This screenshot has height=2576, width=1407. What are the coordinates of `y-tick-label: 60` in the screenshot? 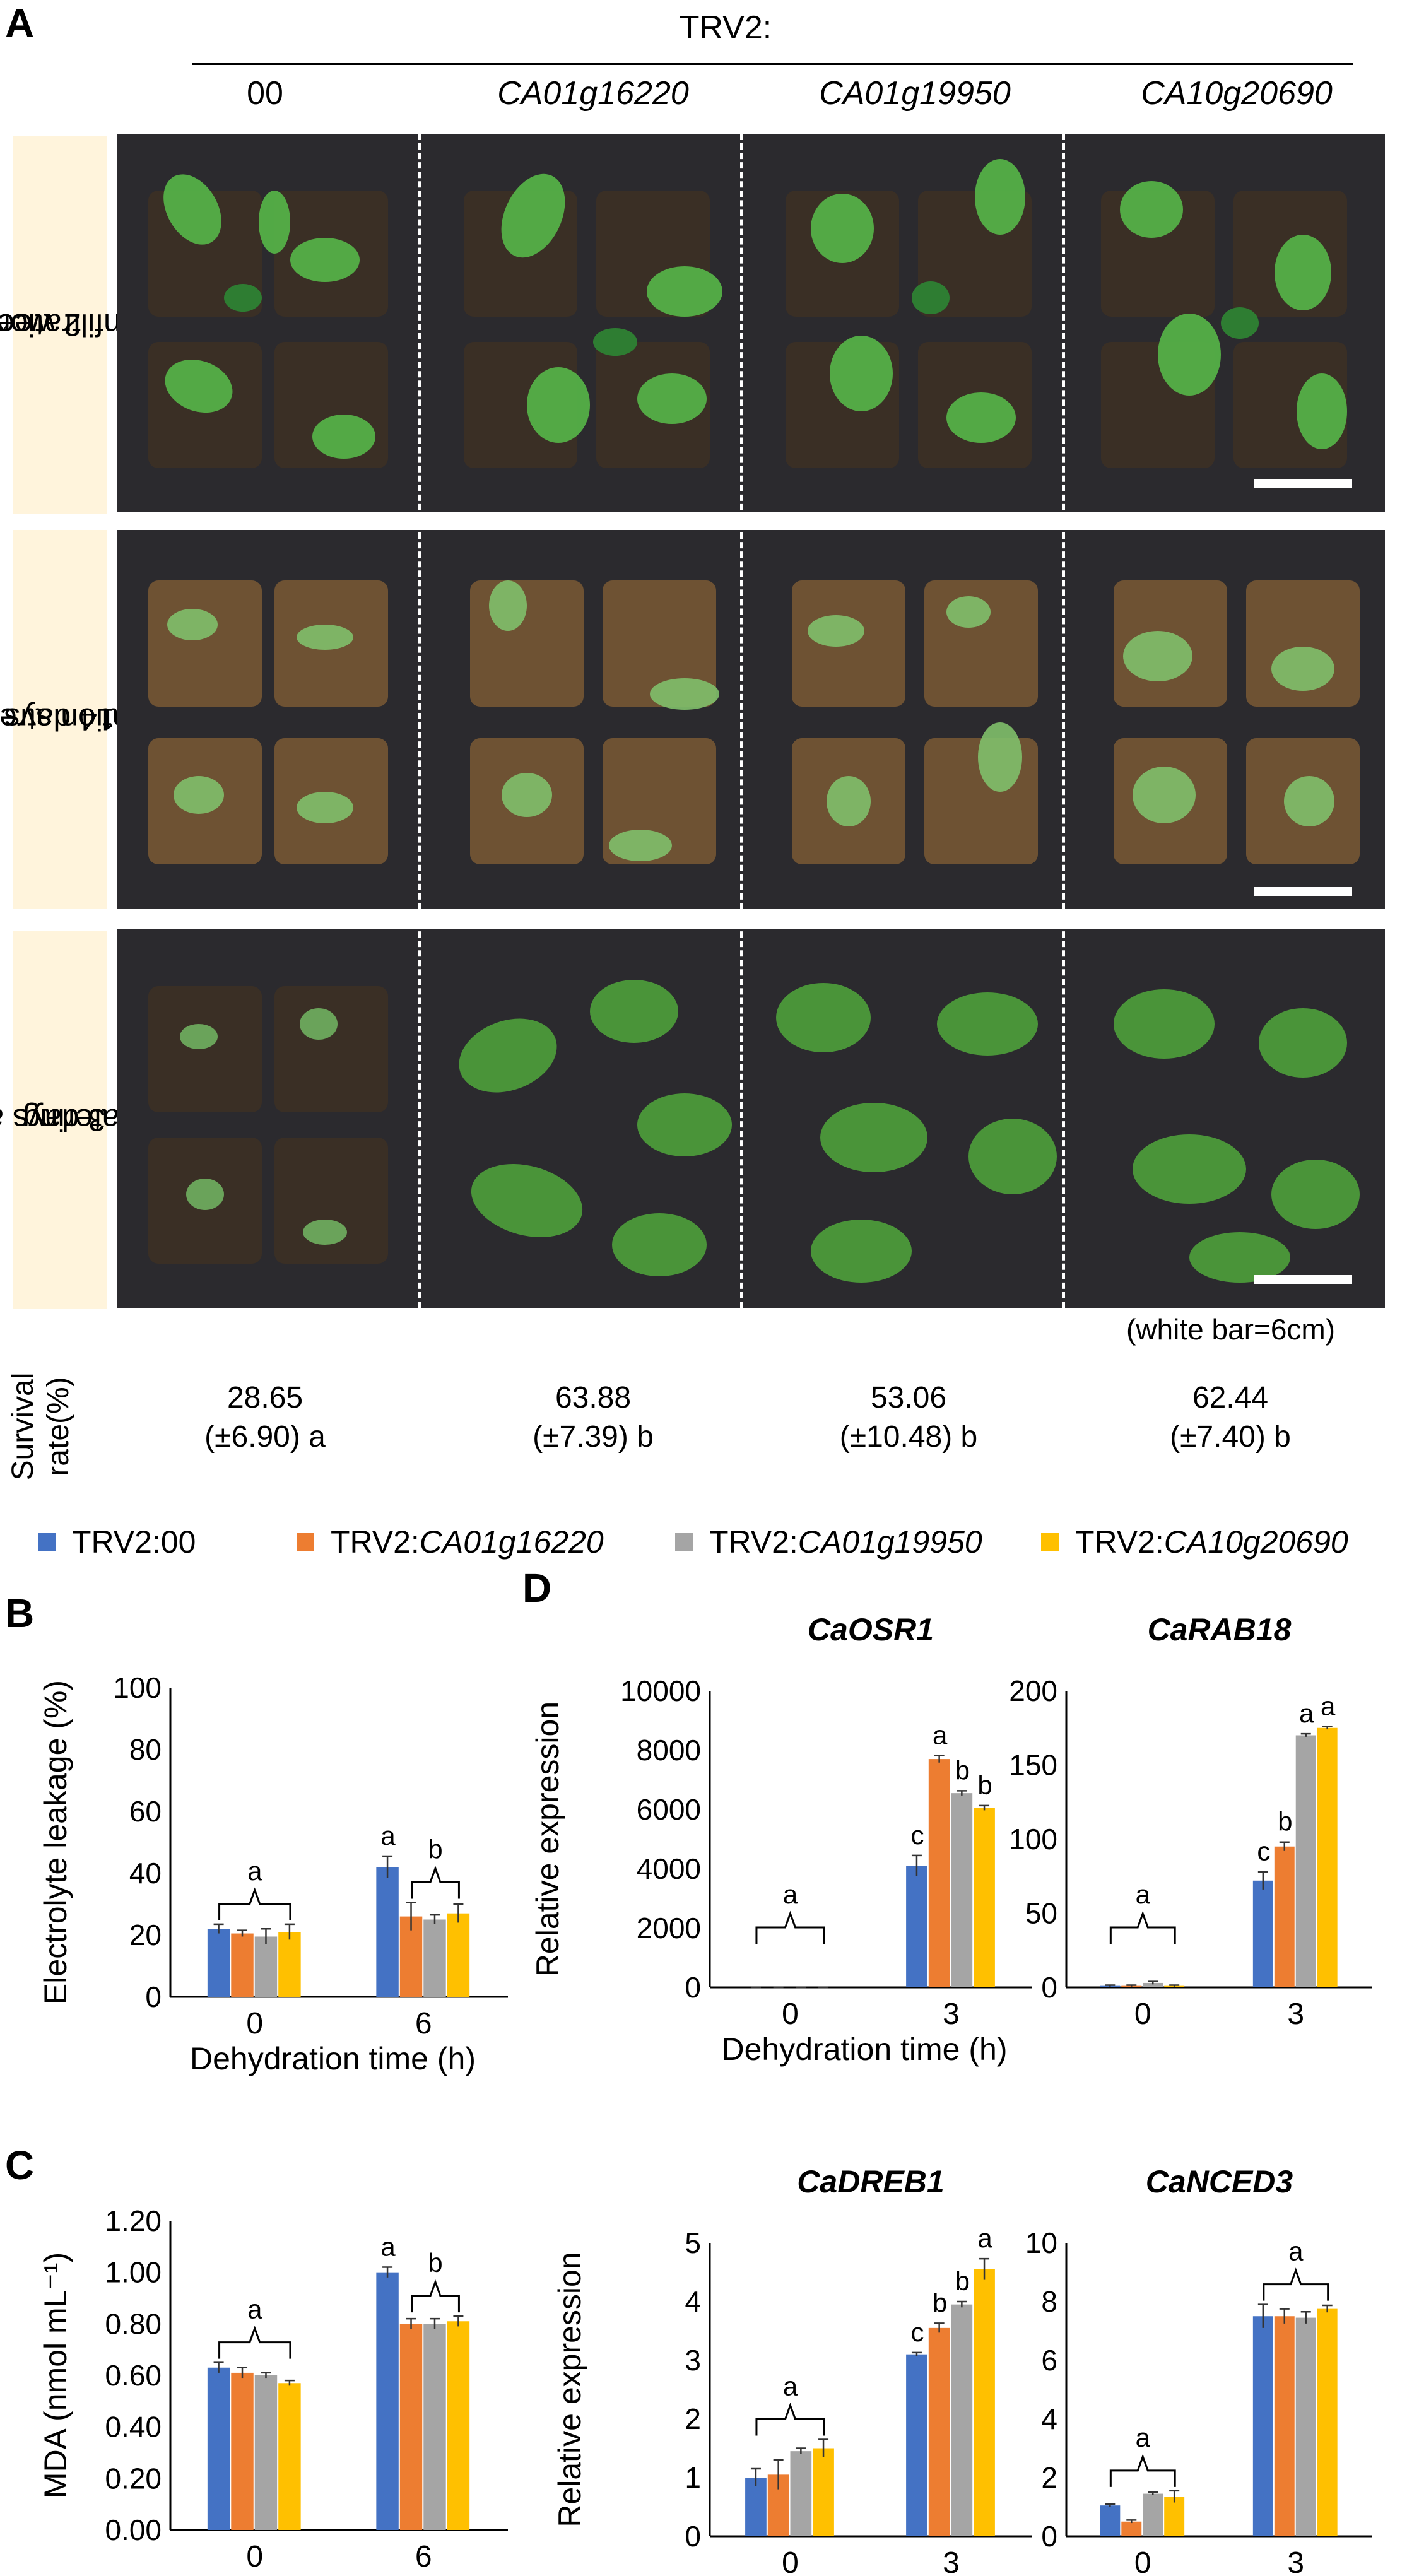 It's located at (145, 1811).